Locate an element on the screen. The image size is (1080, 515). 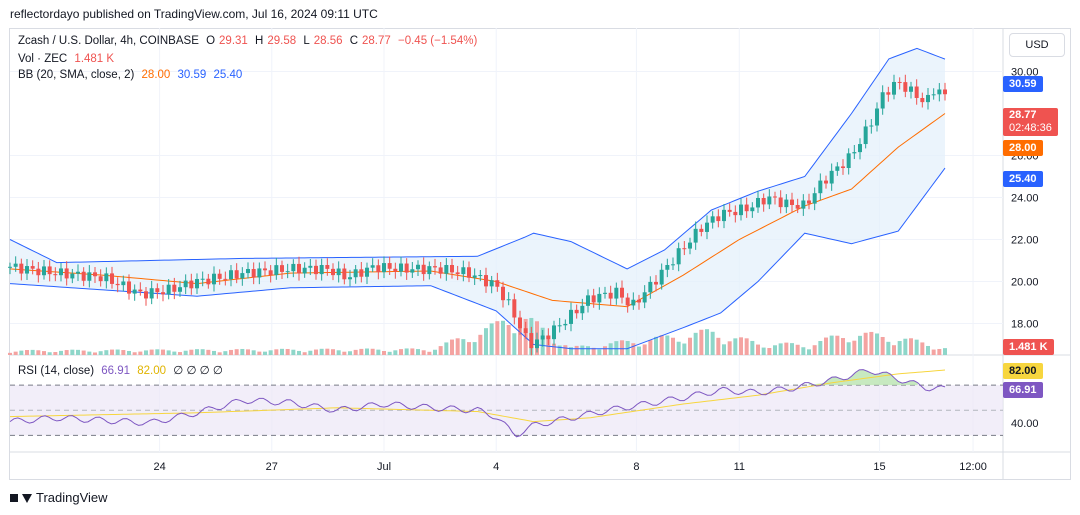
volume-tag: 1.481 K is located at coordinates (1028, 347).